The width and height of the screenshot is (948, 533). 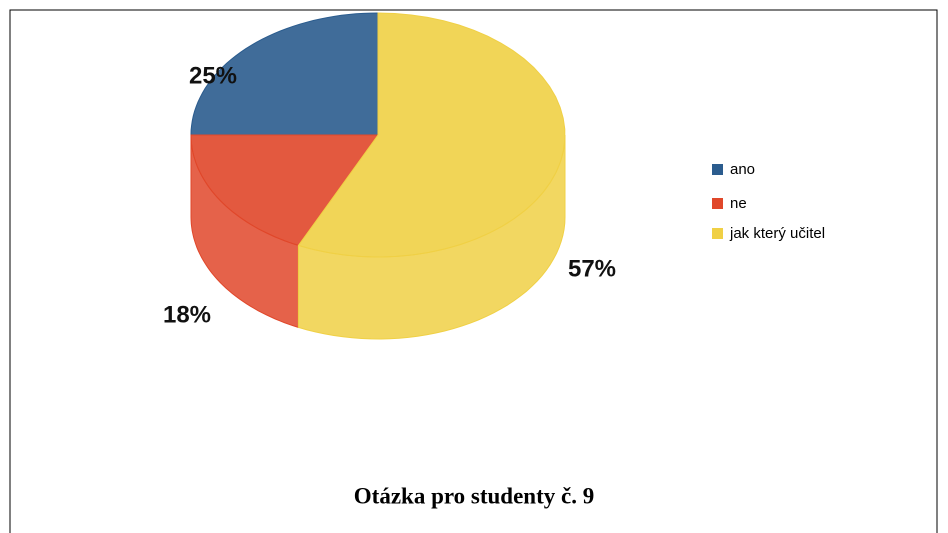 What do you see at coordinates (592, 268) in the screenshot?
I see `data-label: 57%` at bounding box center [592, 268].